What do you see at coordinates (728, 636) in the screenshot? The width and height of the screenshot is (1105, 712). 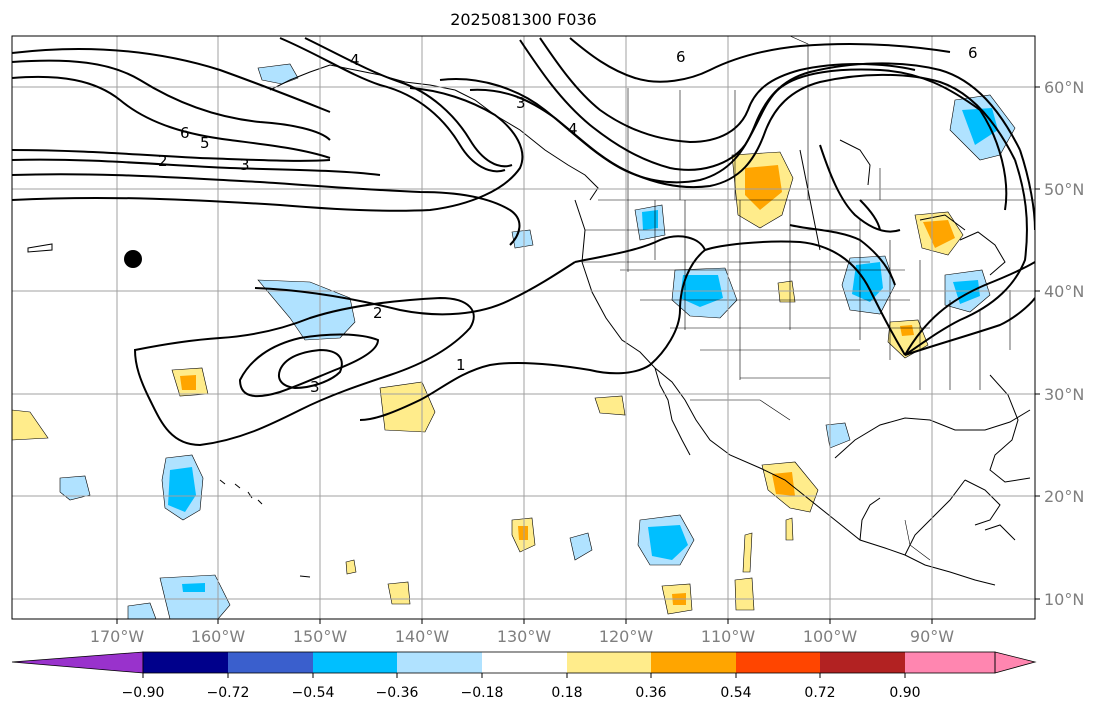 I see `lon-label: 110°W` at bounding box center [728, 636].